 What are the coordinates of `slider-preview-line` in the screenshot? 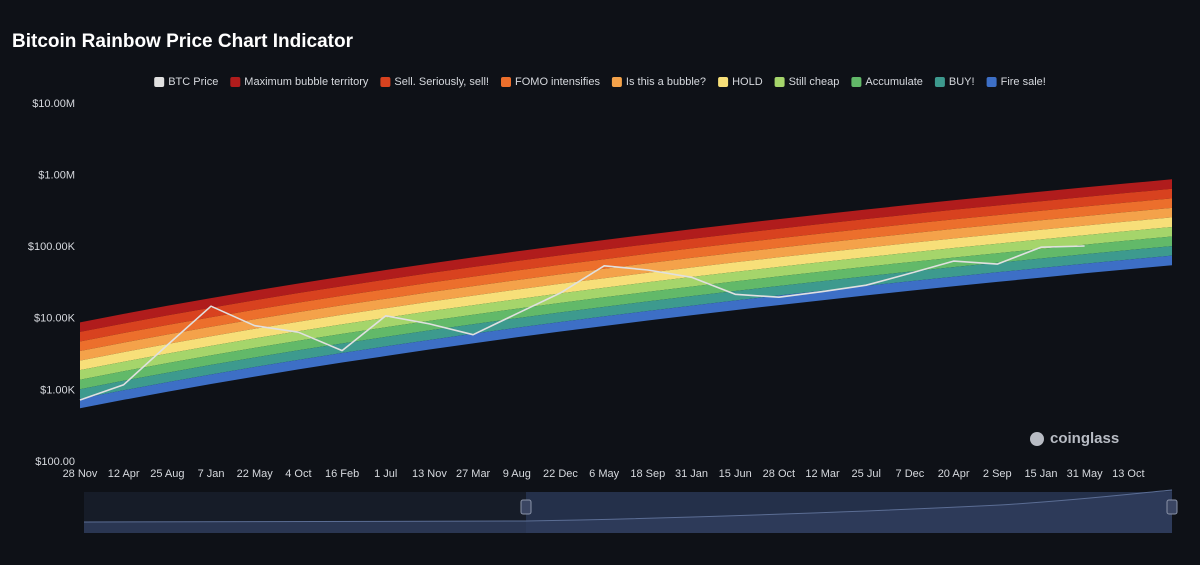 It's located at (628, 506).